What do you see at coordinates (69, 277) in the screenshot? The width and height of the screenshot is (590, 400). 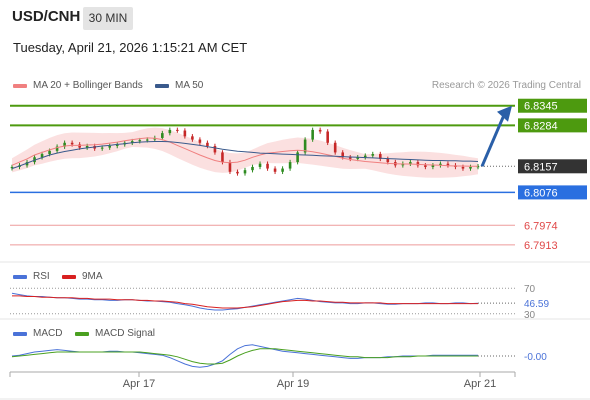 I see `rsi-ma-swatch` at bounding box center [69, 277].